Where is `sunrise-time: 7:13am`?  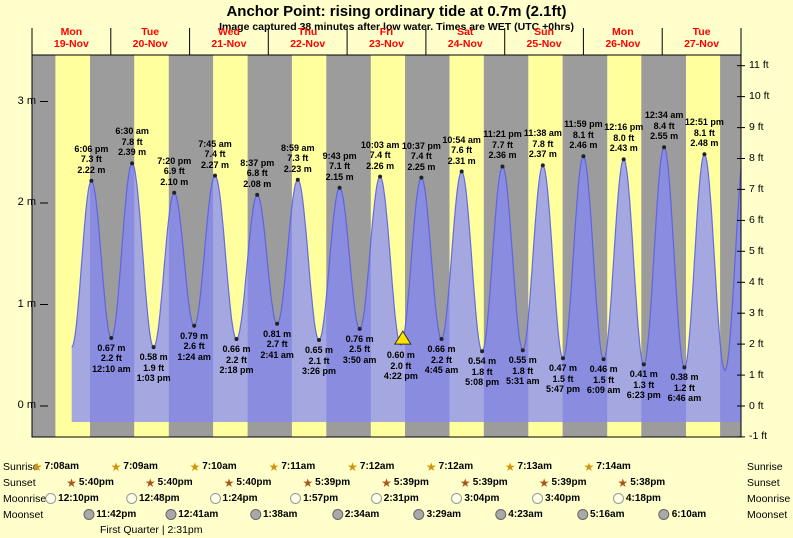 sunrise-time: 7:13am is located at coordinates (534, 466).